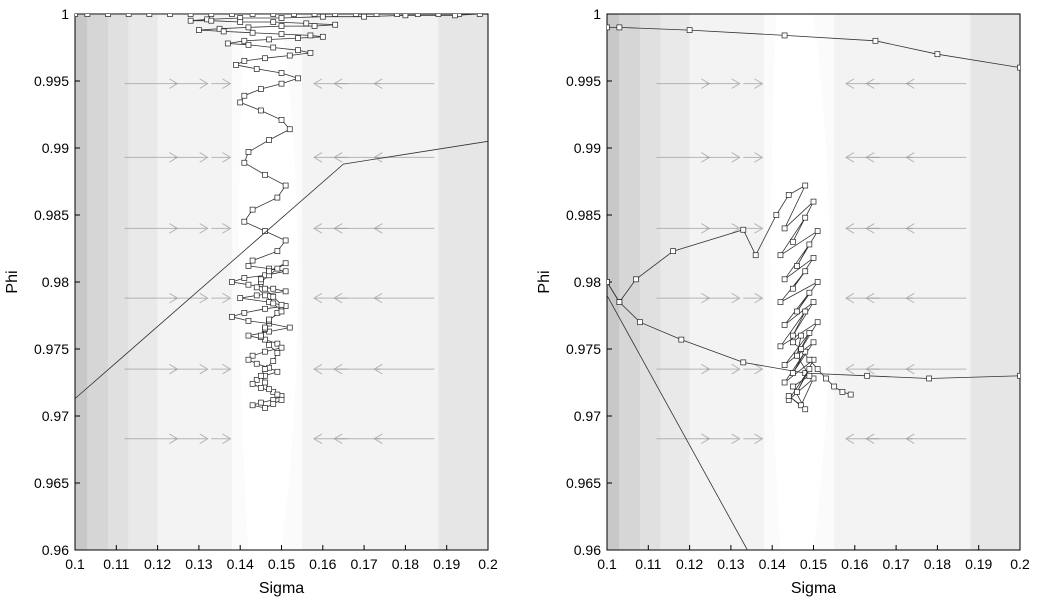  Describe the element at coordinates (813, 588) in the screenshot. I see `x-axis-label: Sigma` at that location.